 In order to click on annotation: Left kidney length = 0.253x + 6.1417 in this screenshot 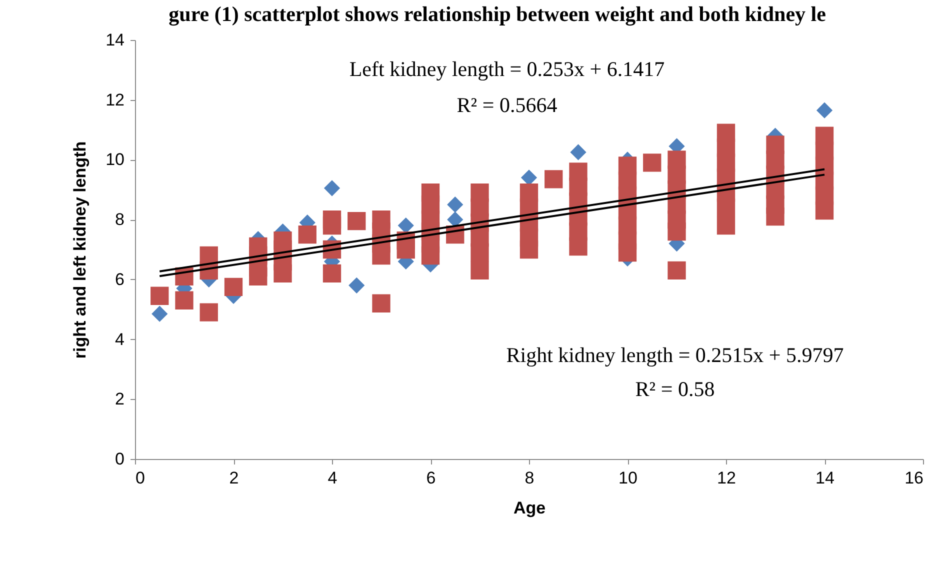, I will do `click(507, 69)`.